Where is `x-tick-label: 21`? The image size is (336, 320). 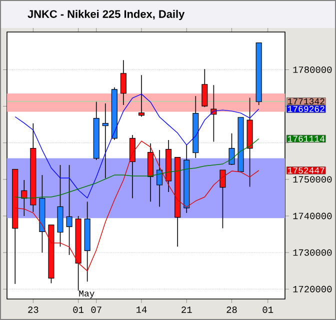 x-tick-label: 21 is located at coordinates (187, 309).